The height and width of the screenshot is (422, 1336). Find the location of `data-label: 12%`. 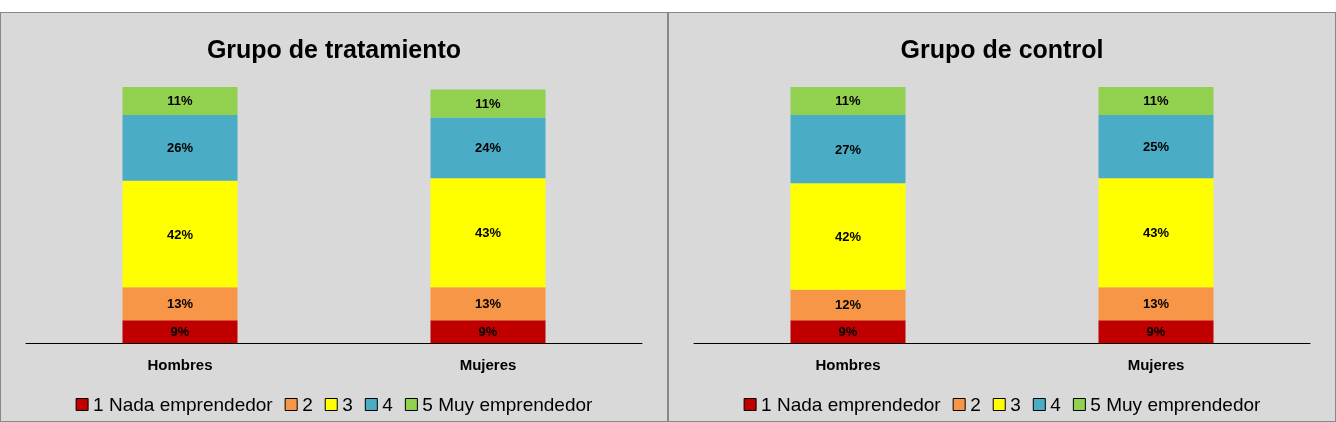

data-label: 12% is located at coordinates (848, 305).